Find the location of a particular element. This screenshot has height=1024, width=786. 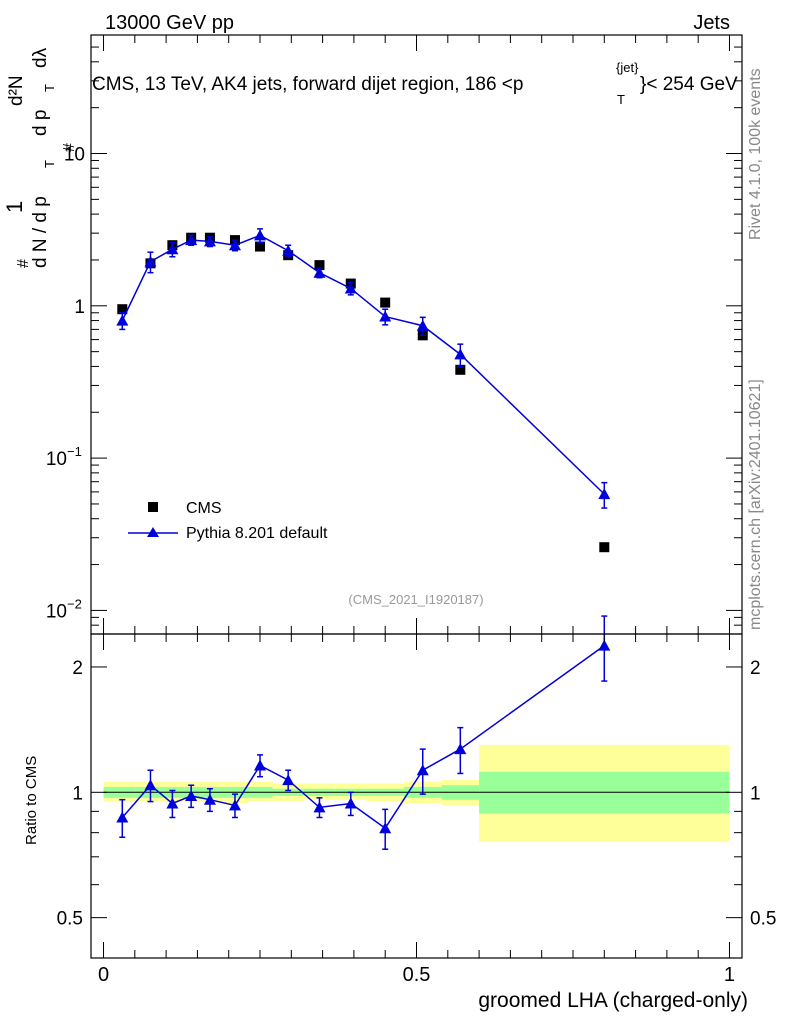

ylabel-dn: d N / d p is located at coordinates (40, 232).